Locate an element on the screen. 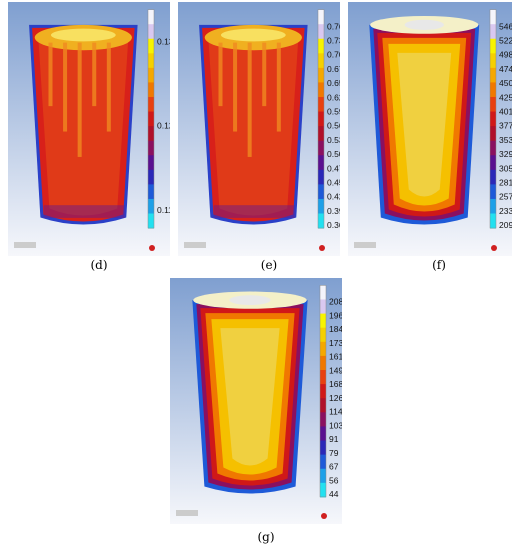 The image size is (521, 550). simulation-panel: 0.13 0.12 0.11 is located at coordinates (89, 129).